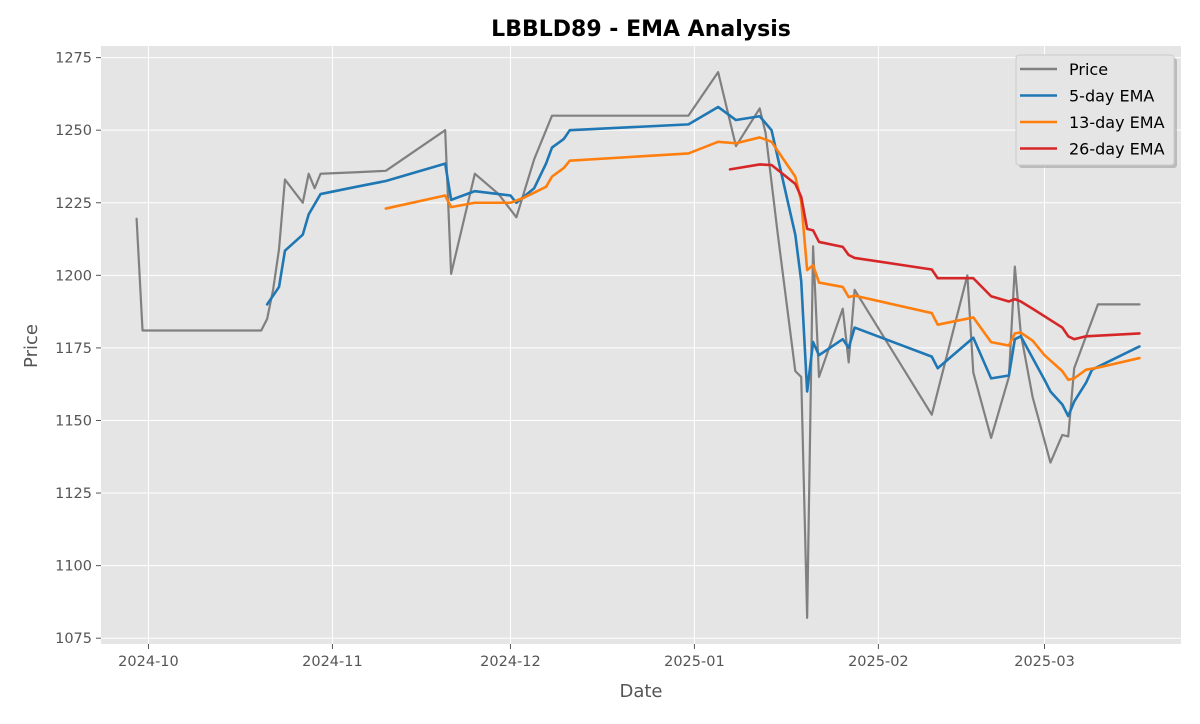  What do you see at coordinates (73, 639) in the screenshot?
I see `y-tick-label: 1075` at bounding box center [73, 639].